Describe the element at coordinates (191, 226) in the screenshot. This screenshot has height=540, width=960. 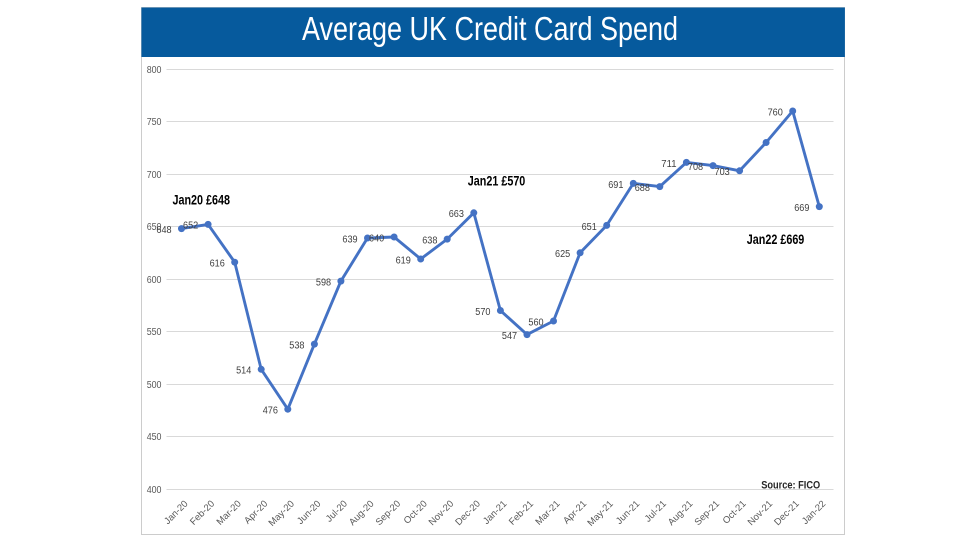
I see `svg-text: 652` at that location.